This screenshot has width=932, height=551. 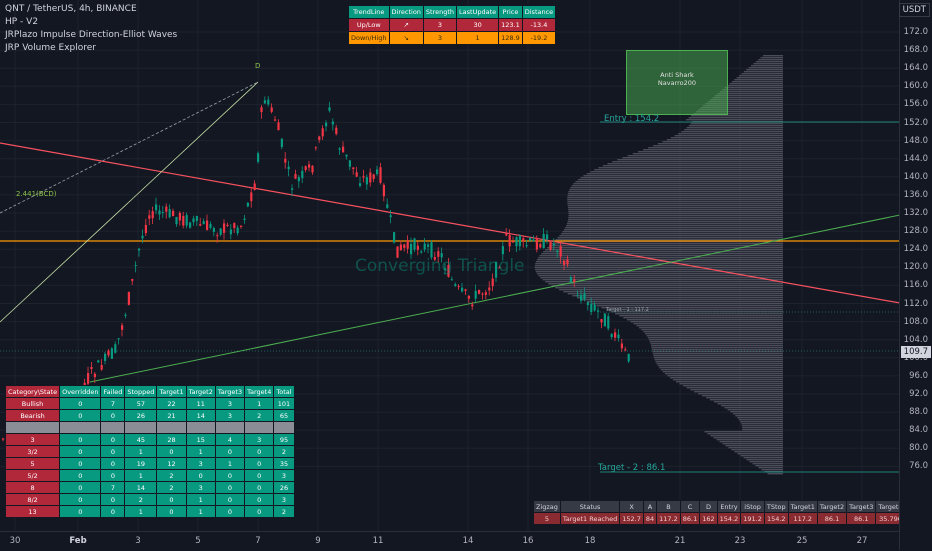 What do you see at coordinates (141, 403) in the screenshot?
I see `category-cell: 57` at bounding box center [141, 403].